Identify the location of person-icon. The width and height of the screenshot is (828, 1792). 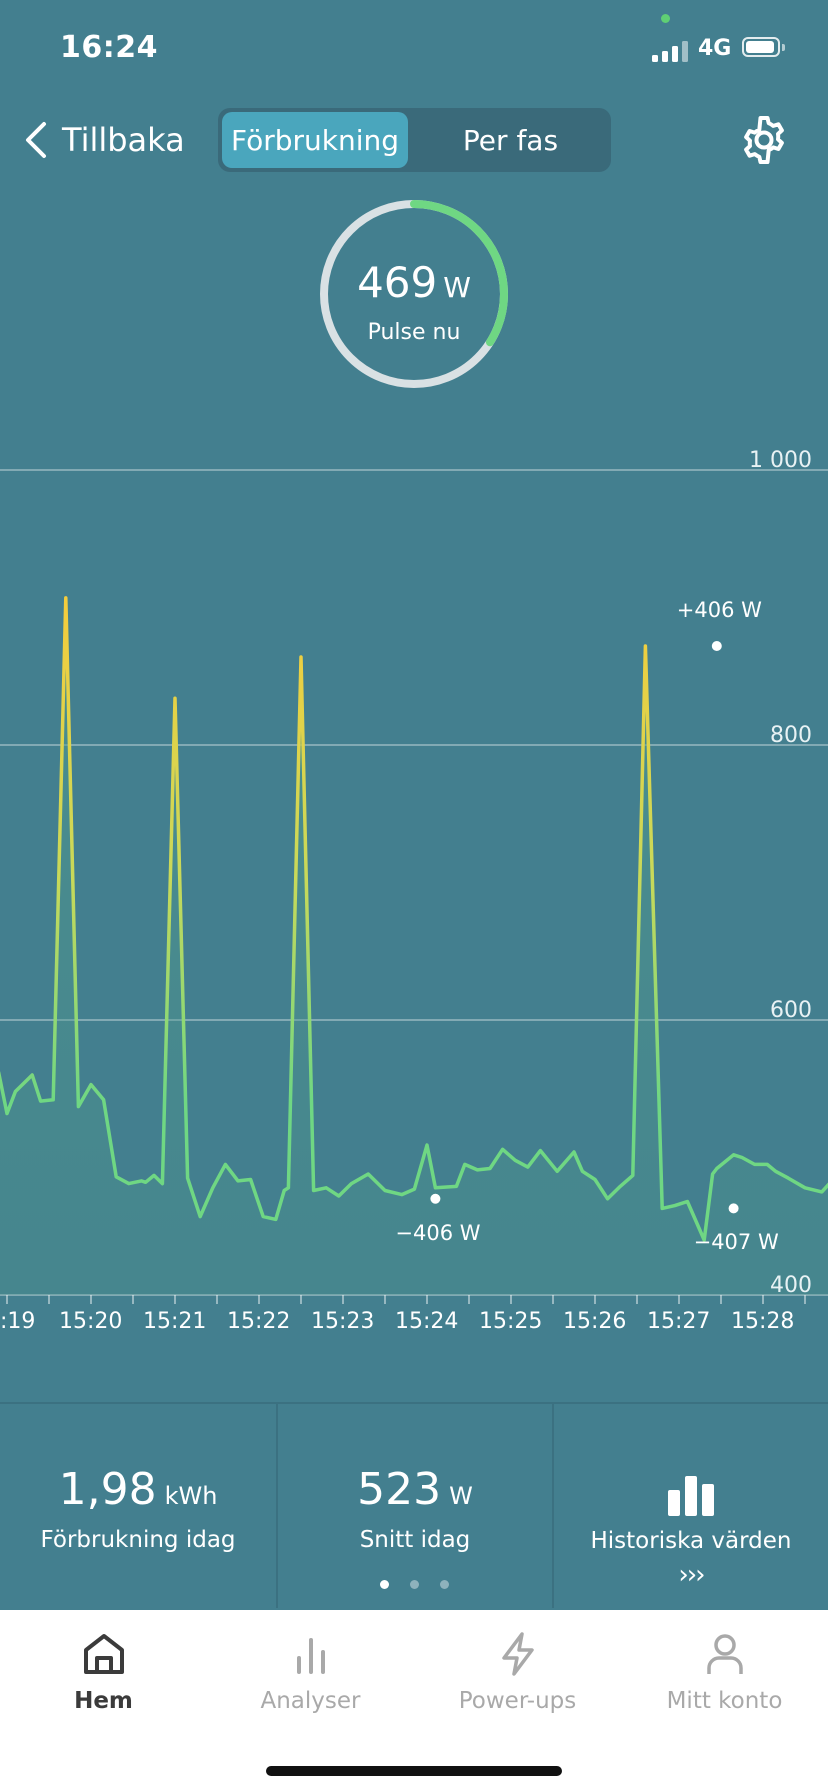
(724, 1654).